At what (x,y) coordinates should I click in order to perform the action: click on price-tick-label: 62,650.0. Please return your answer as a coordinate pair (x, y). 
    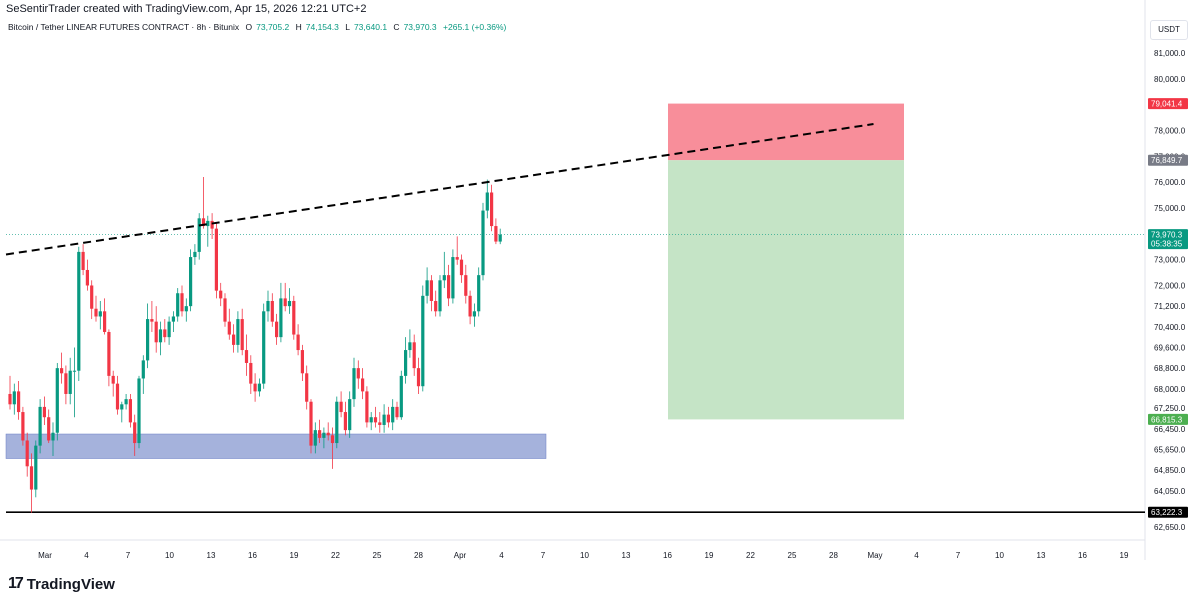
    Looking at the image, I should click on (1170, 527).